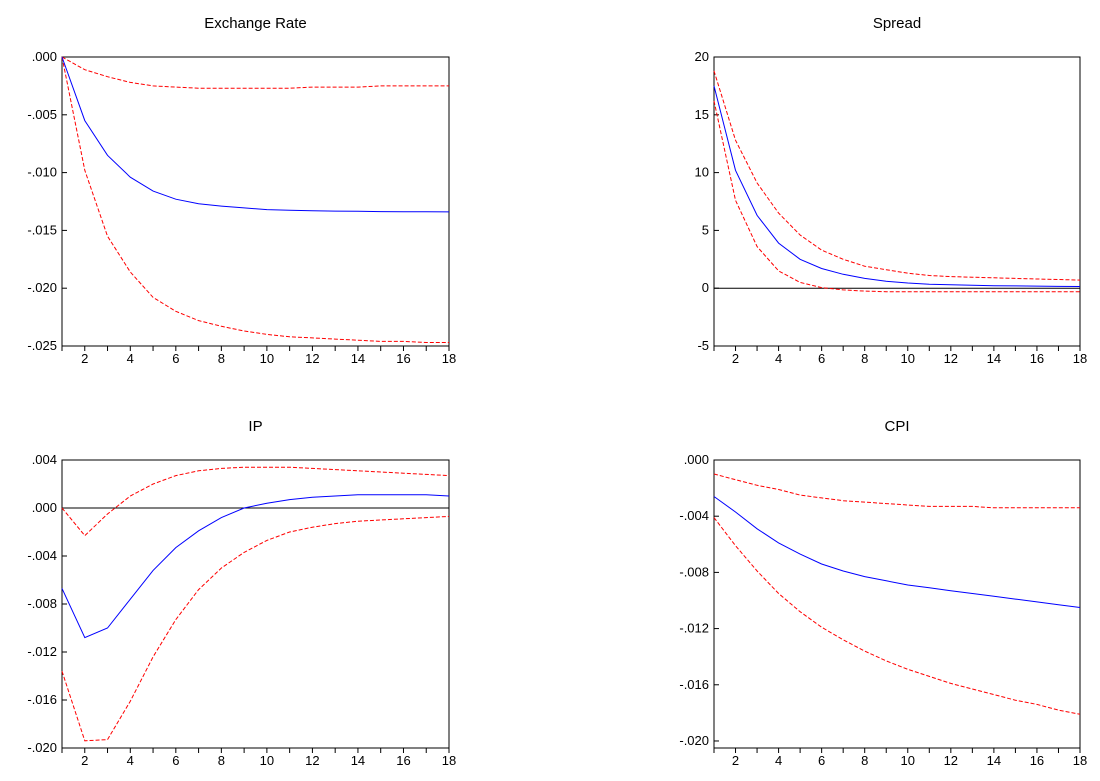  Describe the element at coordinates (703, 345) in the screenshot. I see `y-tick-label: -5` at that location.